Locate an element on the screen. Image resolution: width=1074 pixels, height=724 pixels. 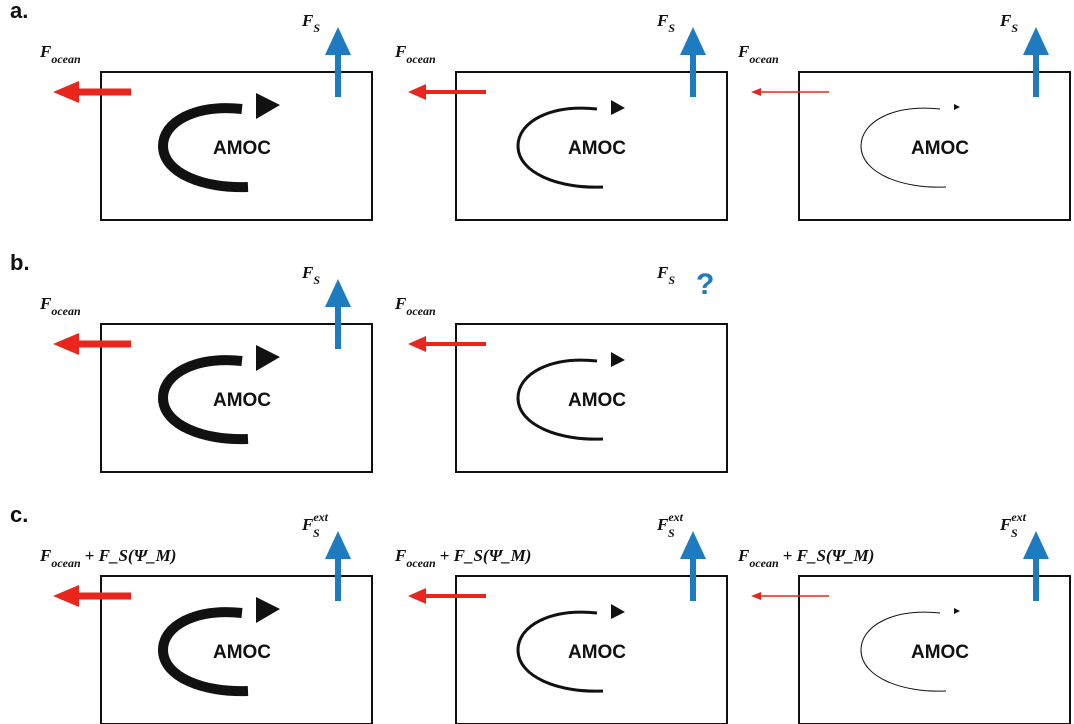
ocean-box-2: AMOC Focean FS? is located at coordinates (561, 368).